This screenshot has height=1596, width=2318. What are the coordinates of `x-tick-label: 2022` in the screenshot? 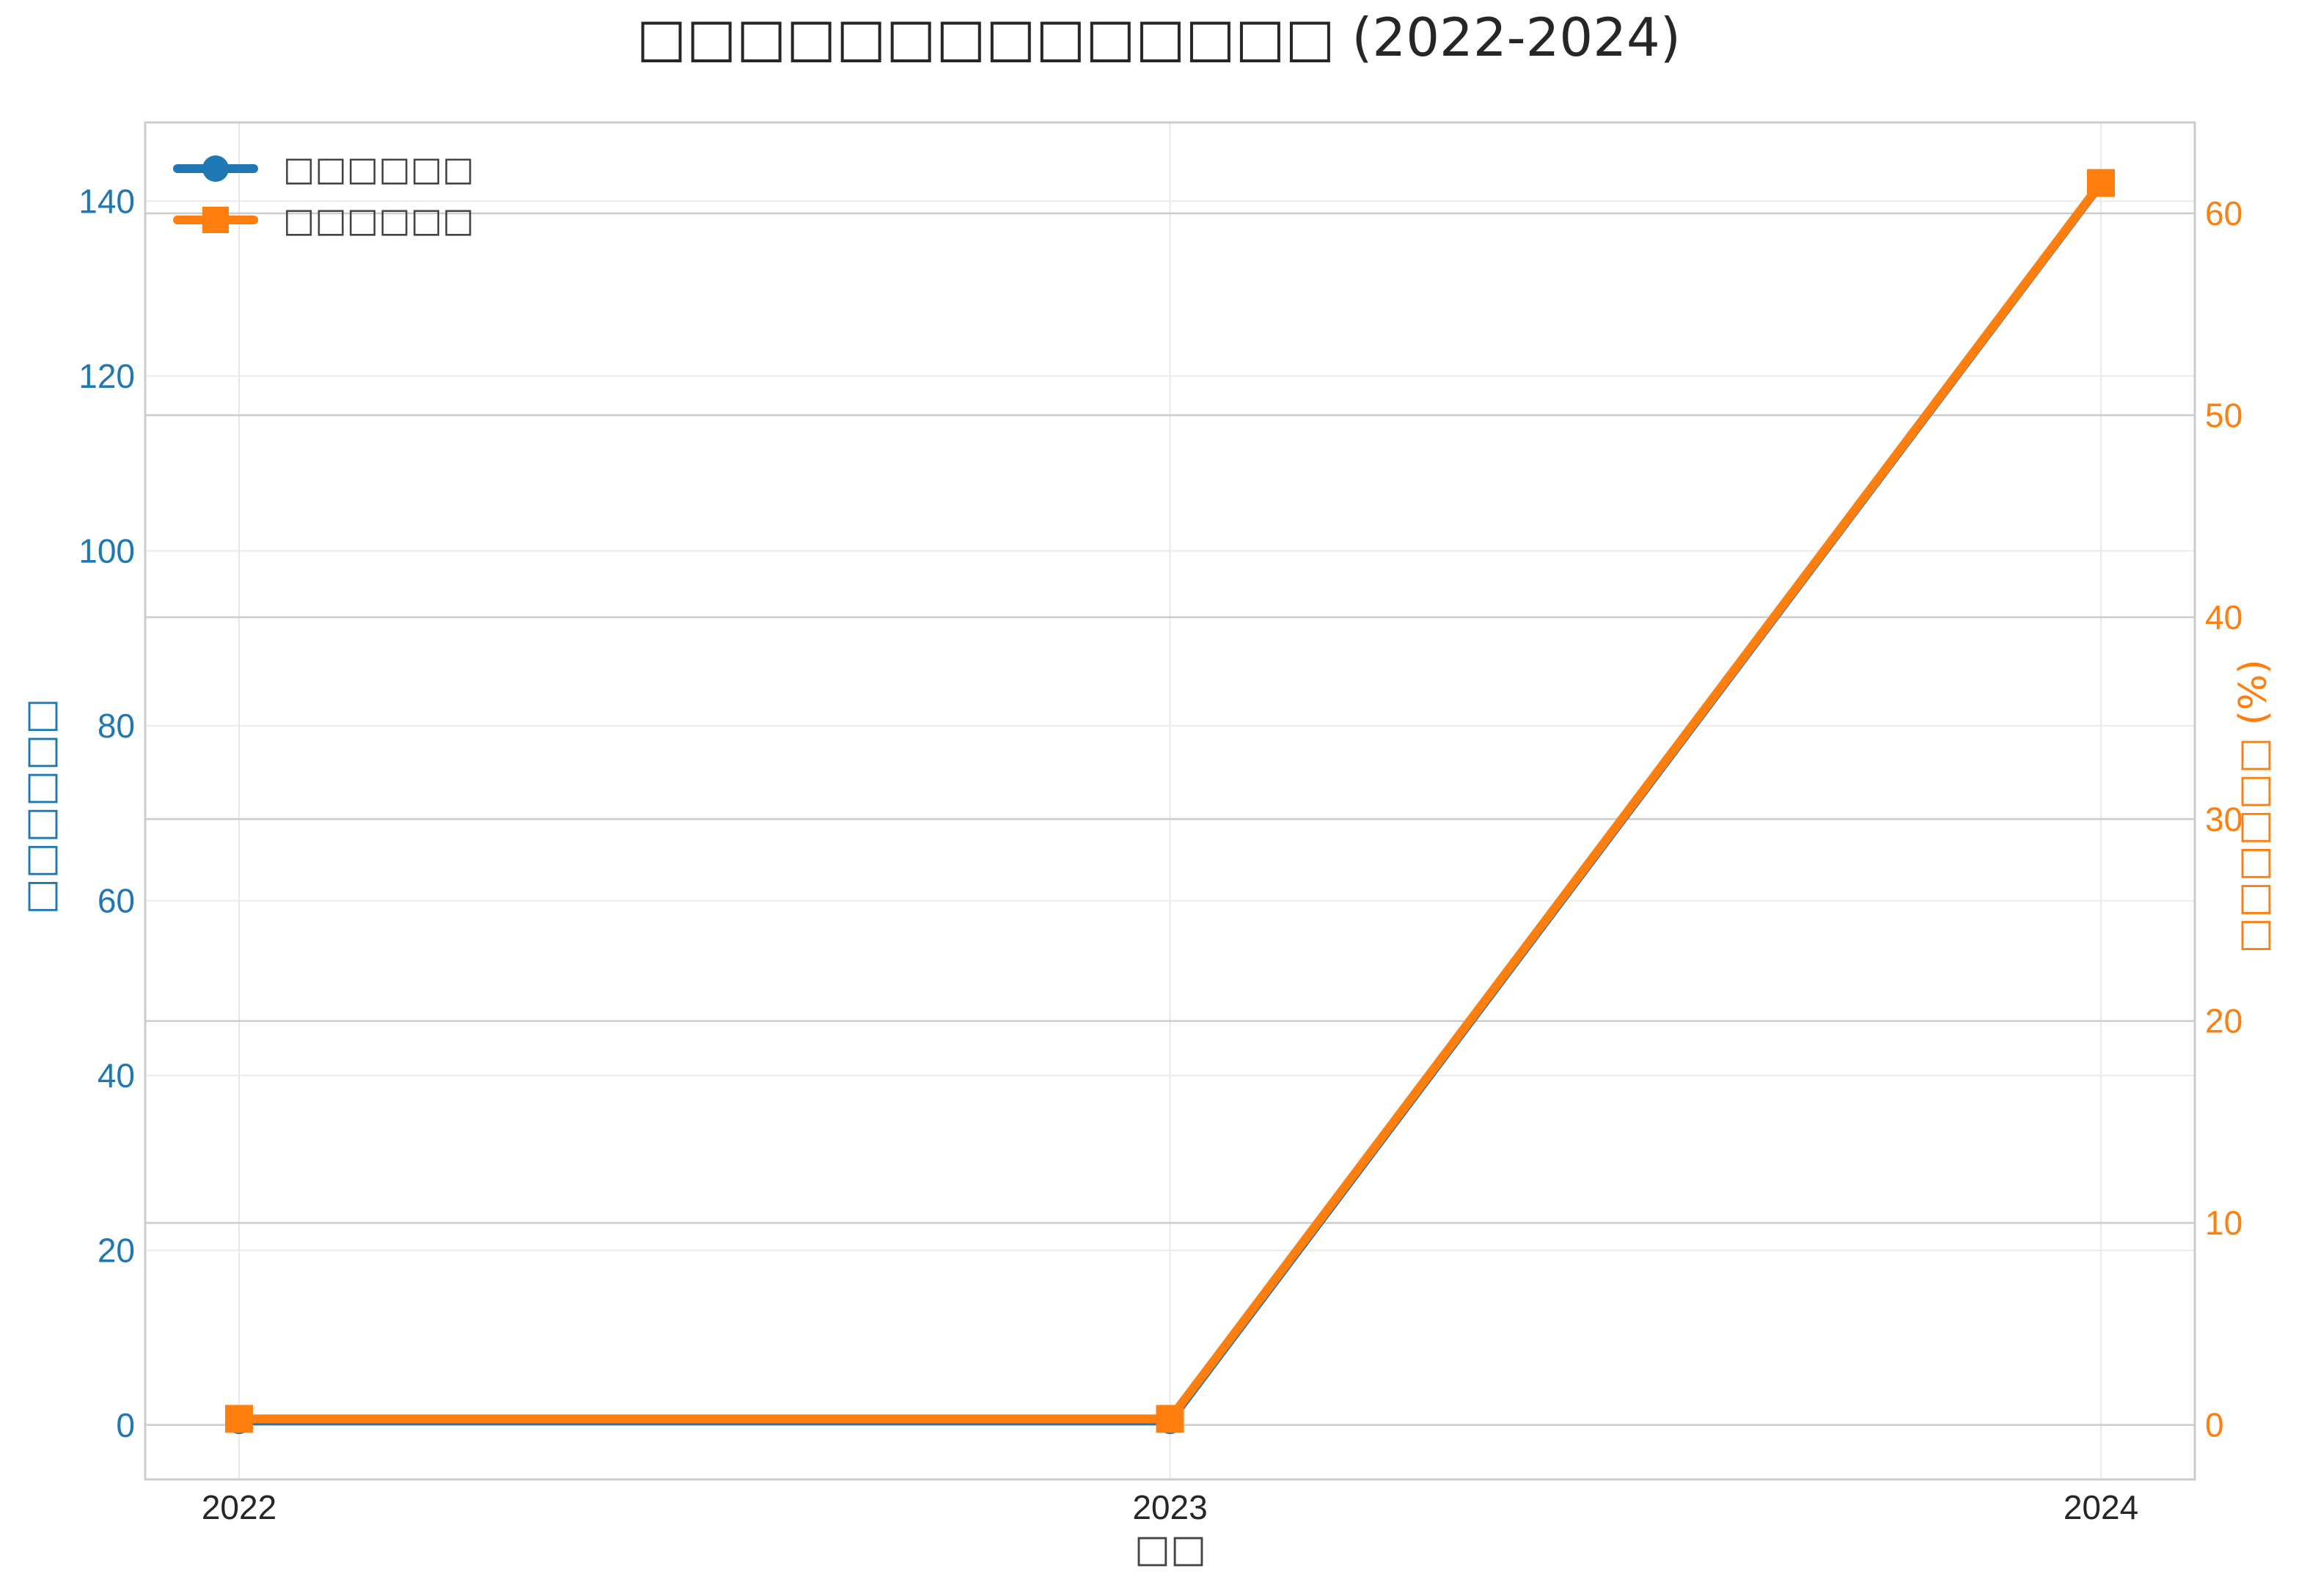 It's located at (239, 1507).